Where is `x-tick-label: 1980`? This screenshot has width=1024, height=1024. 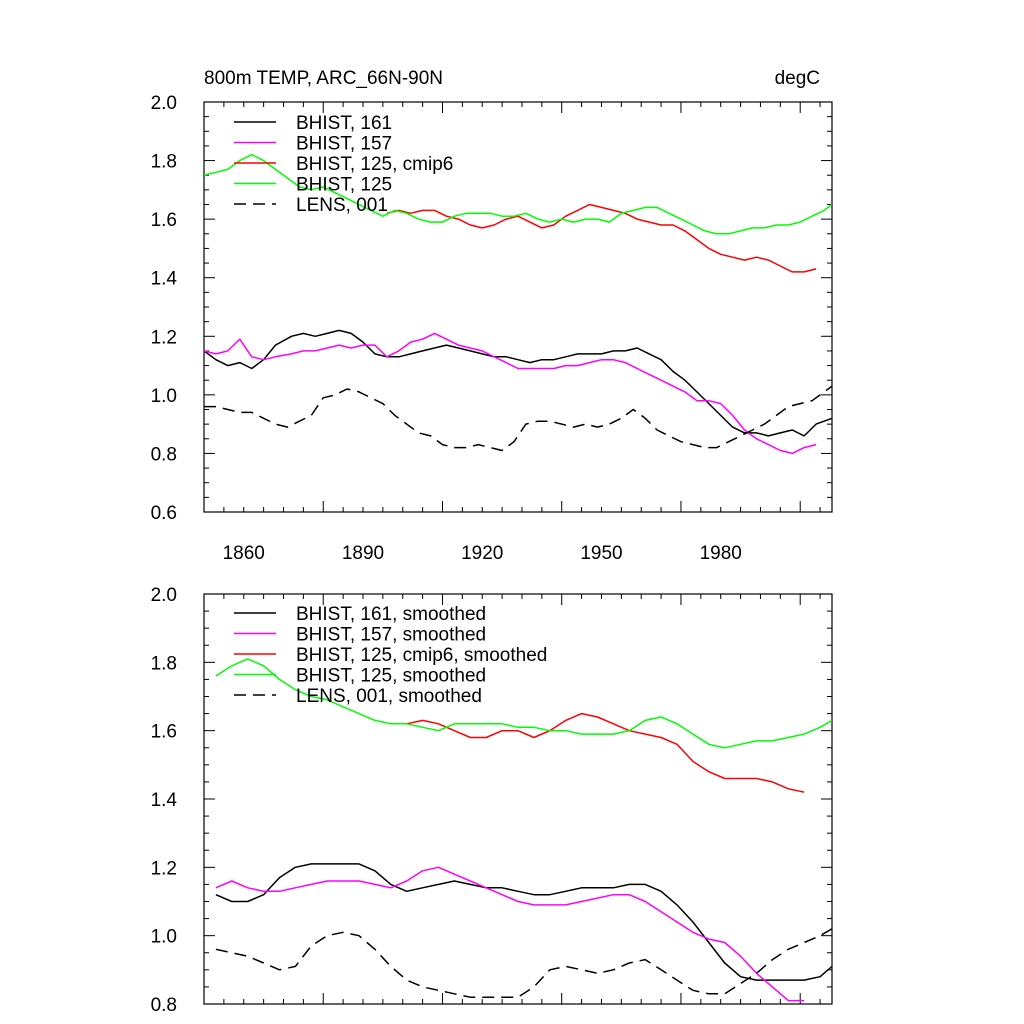
x-tick-label: 1980 is located at coordinates (721, 553).